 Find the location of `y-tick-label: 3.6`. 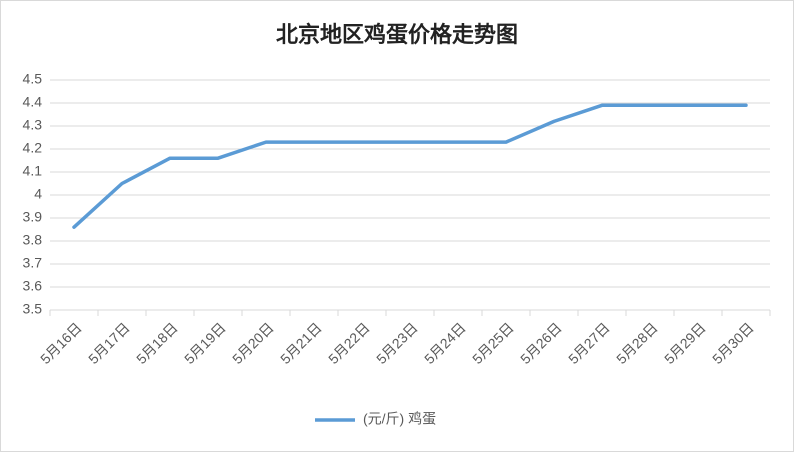

y-tick-label: 3.6 is located at coordinates (33, 286).